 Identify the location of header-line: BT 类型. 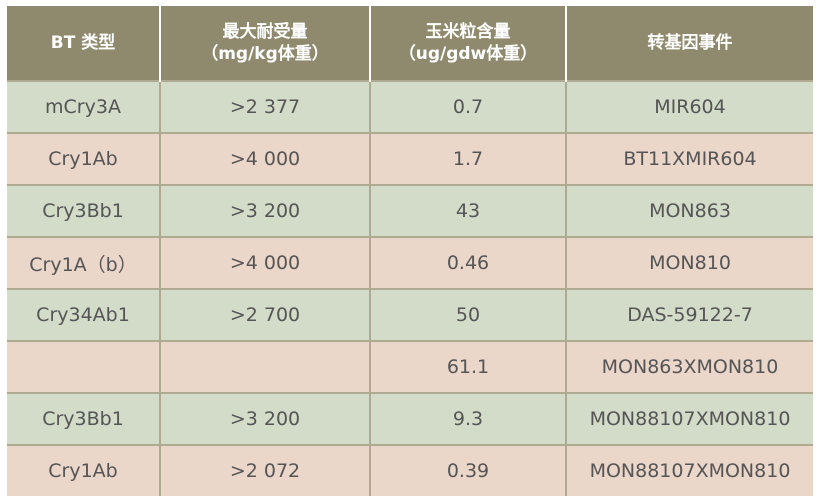
(83, 43).